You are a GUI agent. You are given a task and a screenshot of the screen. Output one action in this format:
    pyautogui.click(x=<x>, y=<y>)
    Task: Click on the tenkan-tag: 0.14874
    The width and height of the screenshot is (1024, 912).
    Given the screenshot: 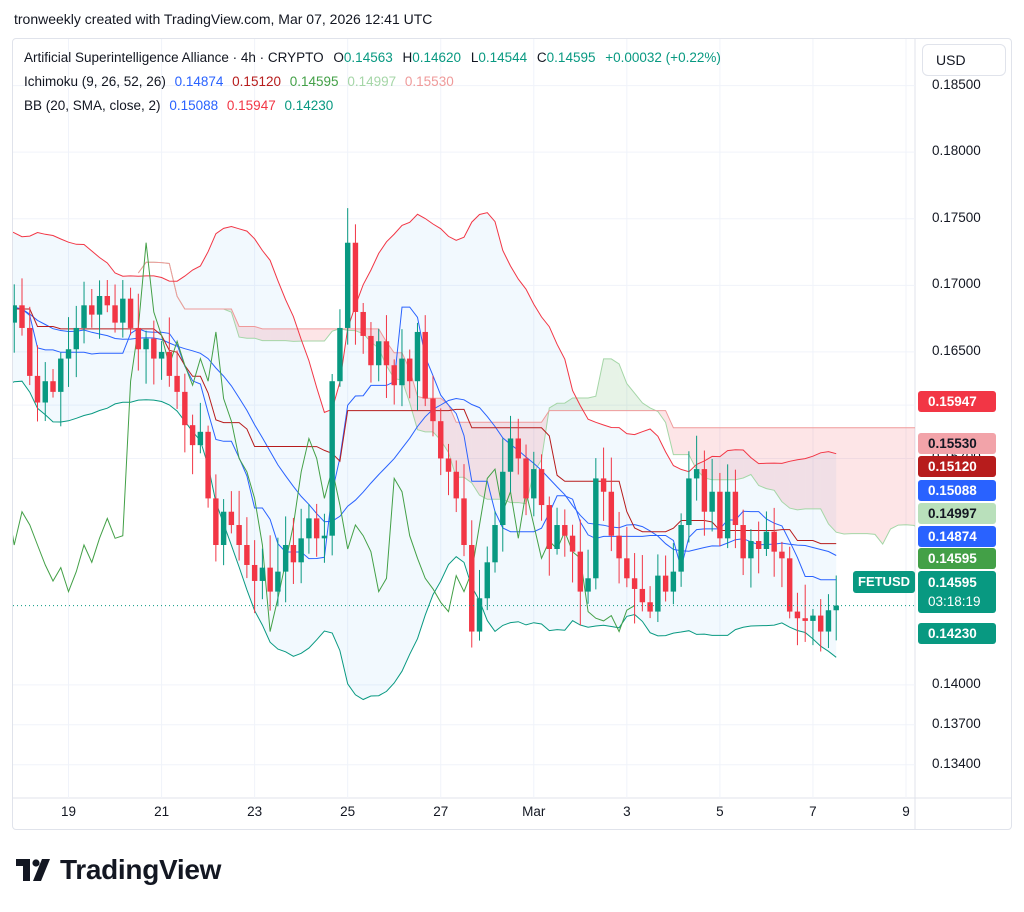 What is the action you would take?
    pyautogui.click(x=957, y=536)
    